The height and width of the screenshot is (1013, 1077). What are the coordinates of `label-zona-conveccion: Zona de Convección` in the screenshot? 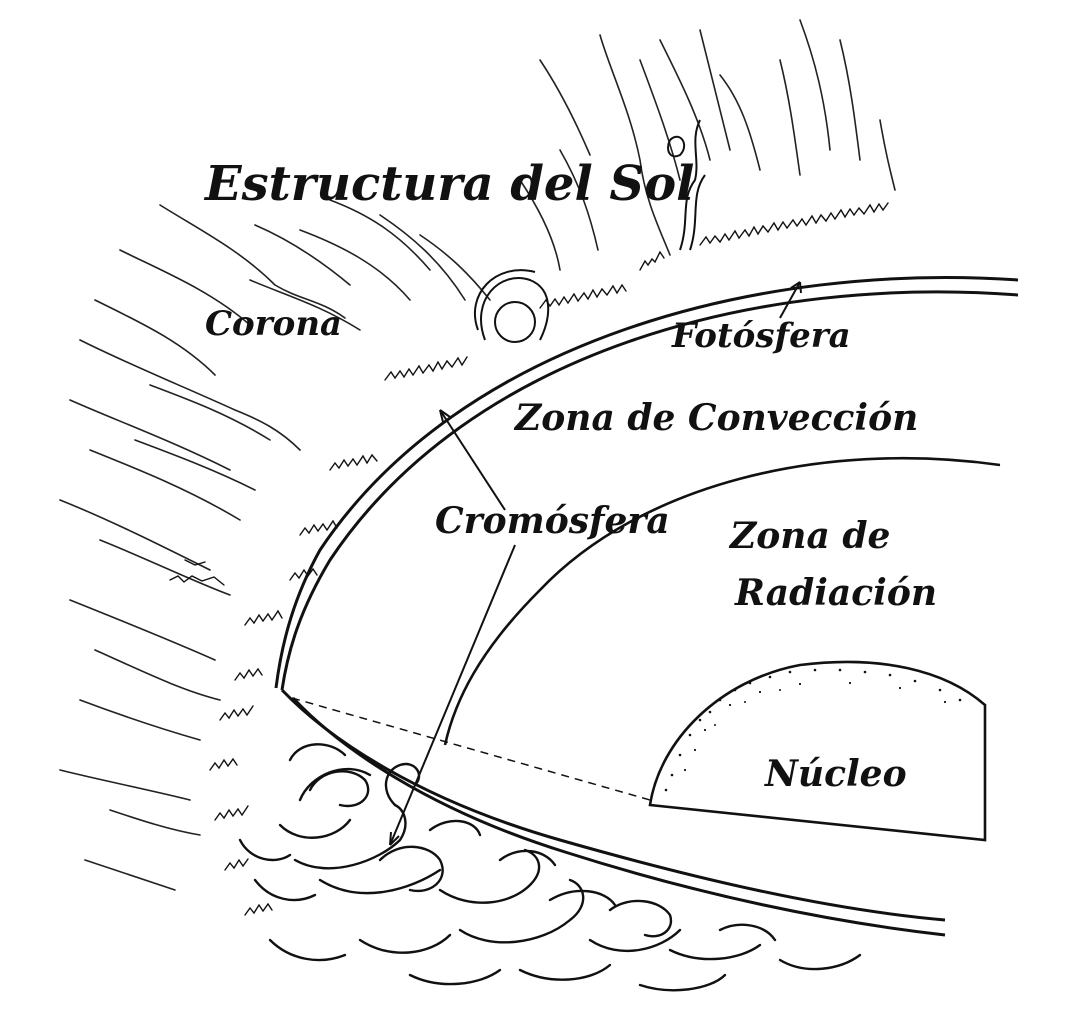 It's located at (715, 418).